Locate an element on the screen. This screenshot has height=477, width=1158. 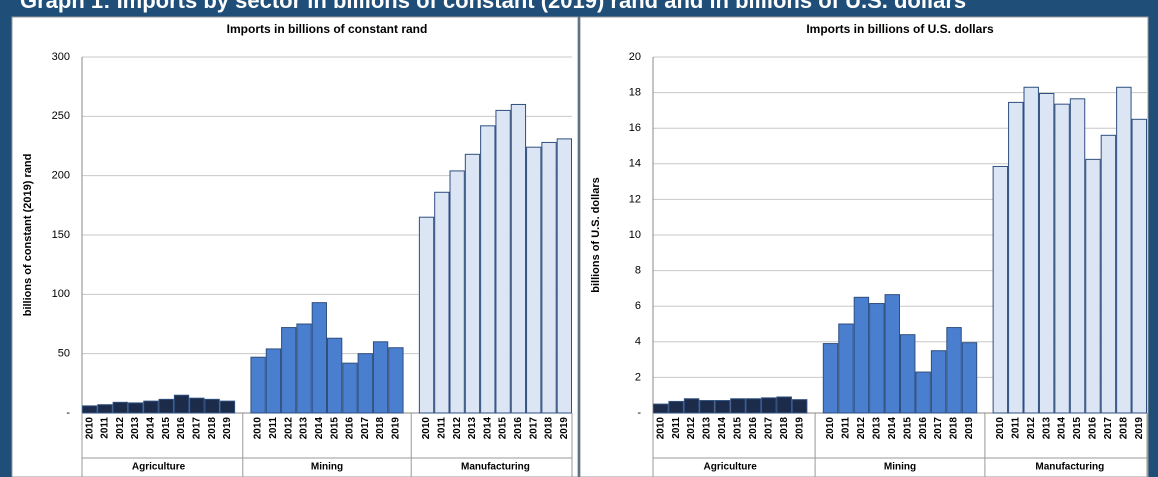
y-tick-label: 150 is located at coordinates (61, 235).